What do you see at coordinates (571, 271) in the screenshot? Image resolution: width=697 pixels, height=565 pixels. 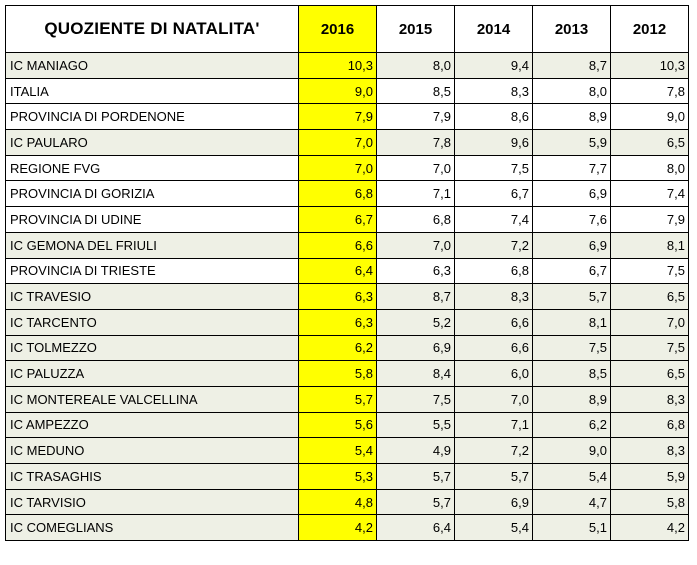 I see `cell-2013: 6,7` at bounding box center [571, 271].